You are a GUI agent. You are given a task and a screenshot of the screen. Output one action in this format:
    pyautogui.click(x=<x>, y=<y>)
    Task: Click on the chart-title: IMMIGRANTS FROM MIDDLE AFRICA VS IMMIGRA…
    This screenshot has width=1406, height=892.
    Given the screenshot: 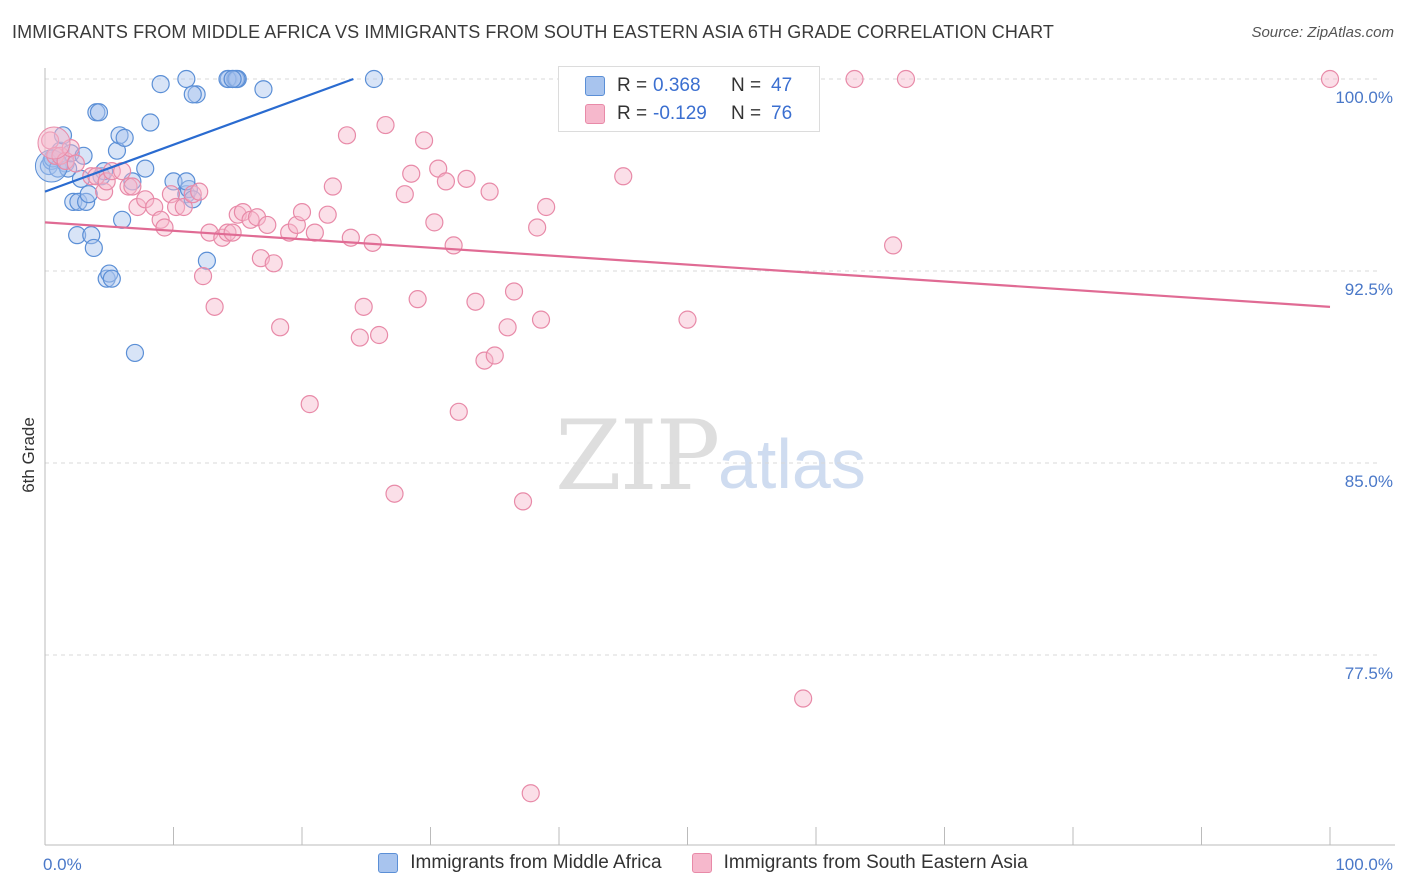 What is the action you would take?
    pyautogui.click(x=533, y=32)
    